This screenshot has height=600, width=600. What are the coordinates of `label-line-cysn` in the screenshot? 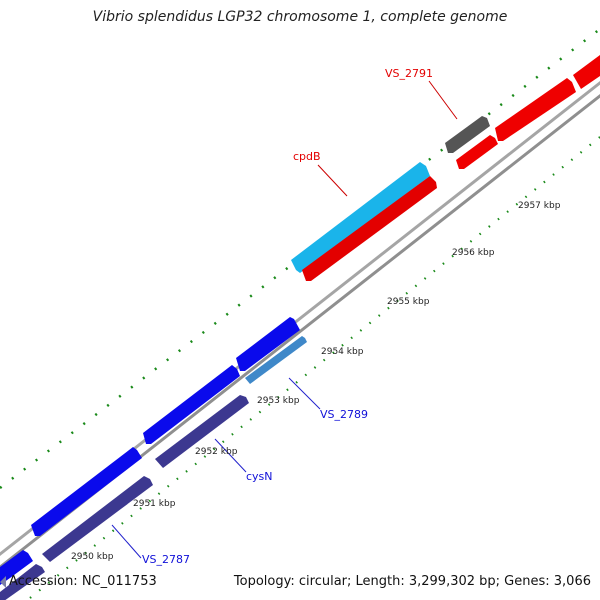 It's located at (230, 455).